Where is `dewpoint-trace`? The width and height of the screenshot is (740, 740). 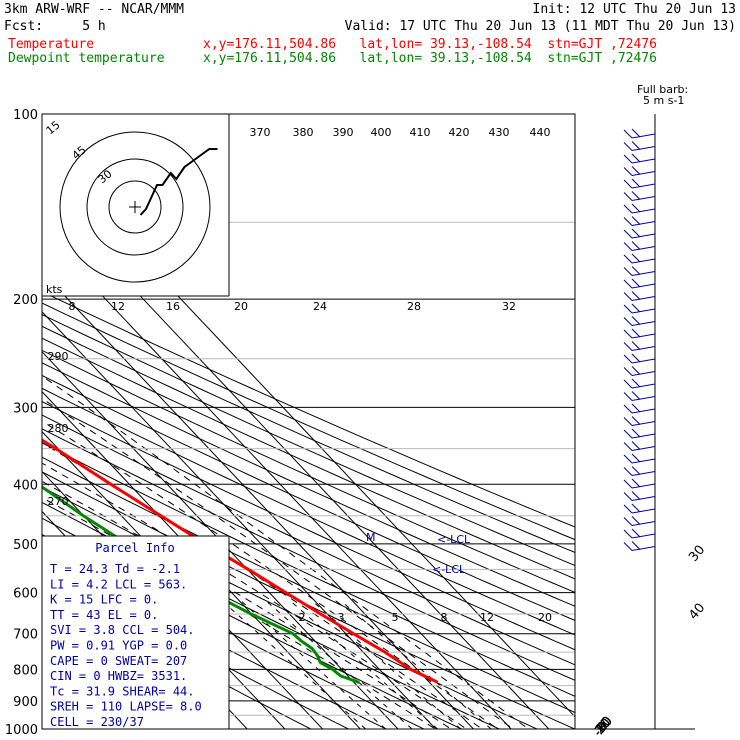 dewpoint-trace is located at coordinates (201, 584).